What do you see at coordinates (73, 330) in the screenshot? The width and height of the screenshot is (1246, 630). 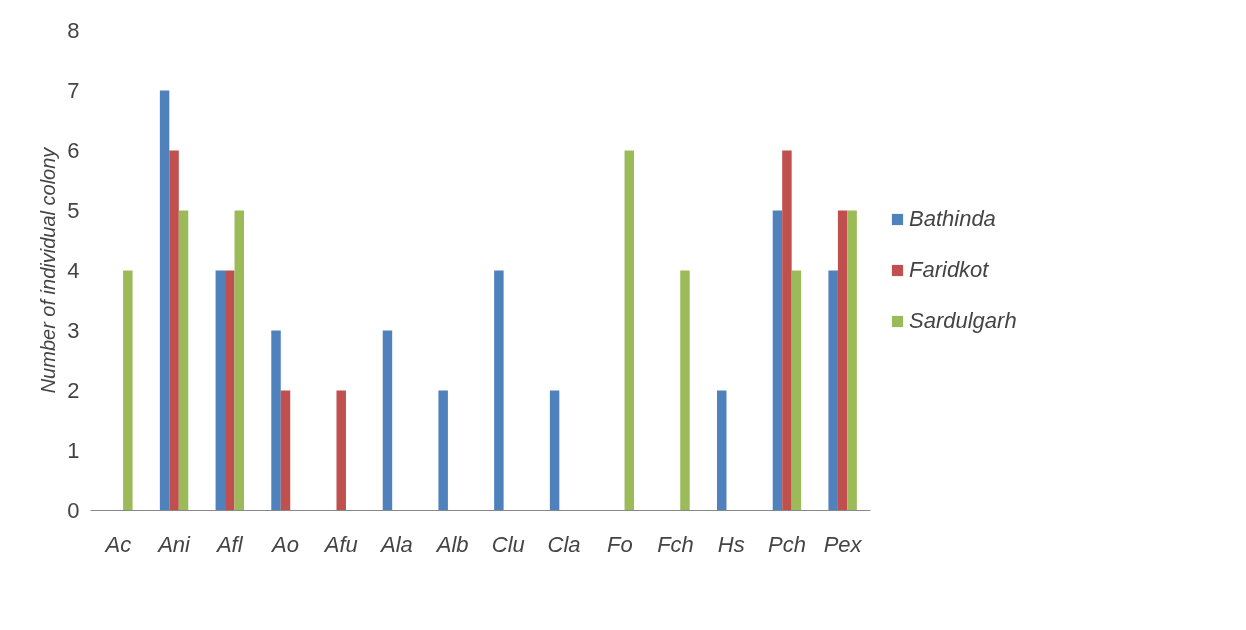 I see `y-tick-label: 3` at bounding box center [73, 330].